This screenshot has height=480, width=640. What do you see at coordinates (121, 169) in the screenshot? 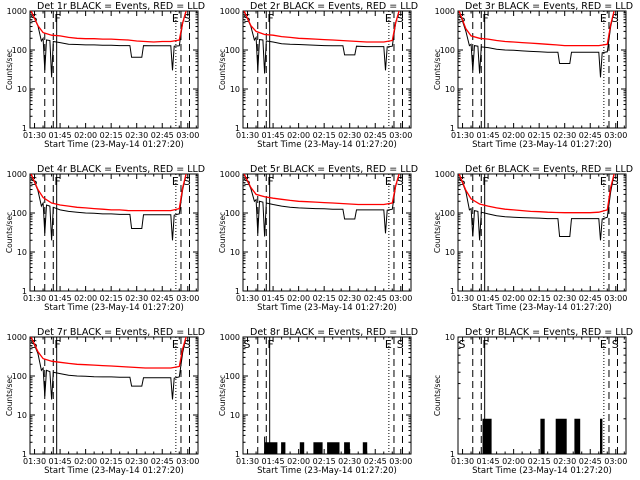
I see `panel-title: Det 4r BLACK = Events, RED = LLD` at bounding box center [121, 169].